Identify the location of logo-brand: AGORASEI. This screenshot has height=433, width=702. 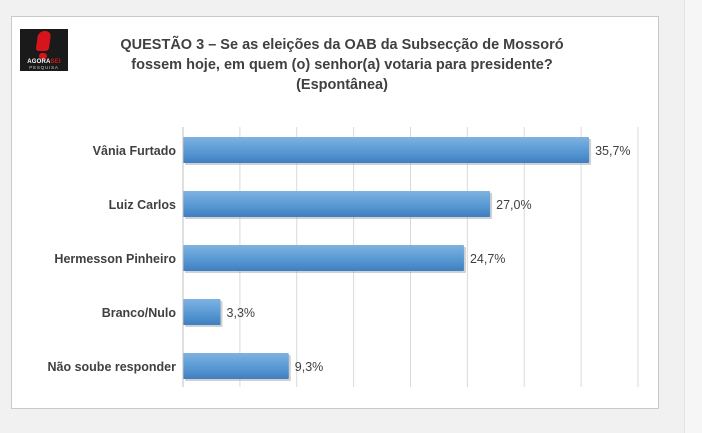
(44, 62).